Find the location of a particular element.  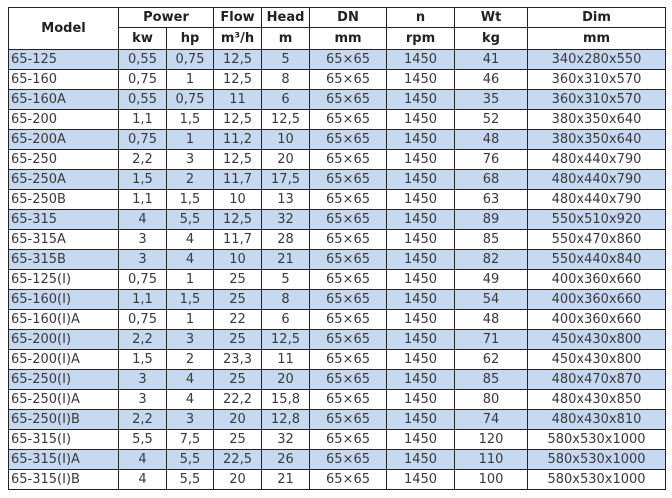

cell-model: 65-250B is located at coordinates (63, 199).